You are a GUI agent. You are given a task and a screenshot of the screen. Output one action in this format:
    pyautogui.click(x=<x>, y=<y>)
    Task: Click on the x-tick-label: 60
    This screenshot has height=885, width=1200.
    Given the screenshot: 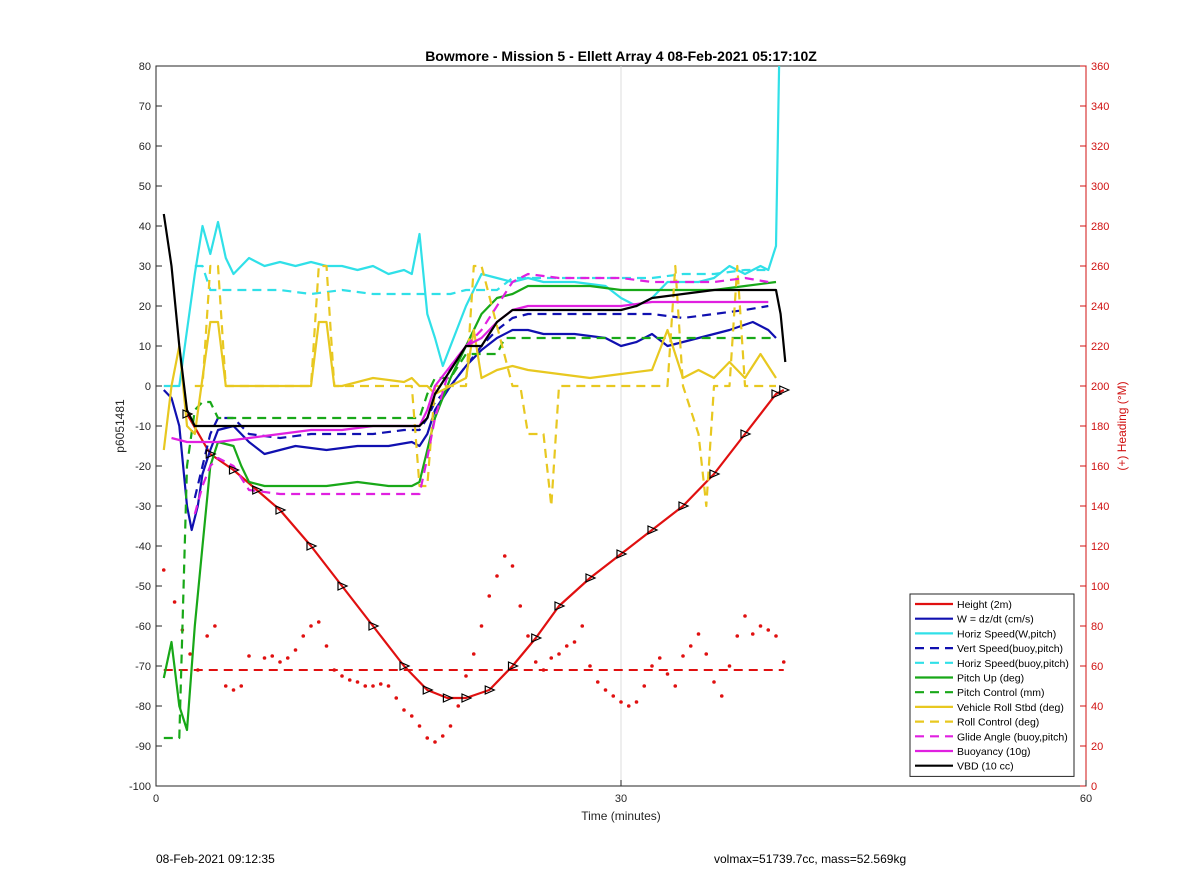 What is the action you would take?
    pyautogui.click(x=1086, y=799)
    